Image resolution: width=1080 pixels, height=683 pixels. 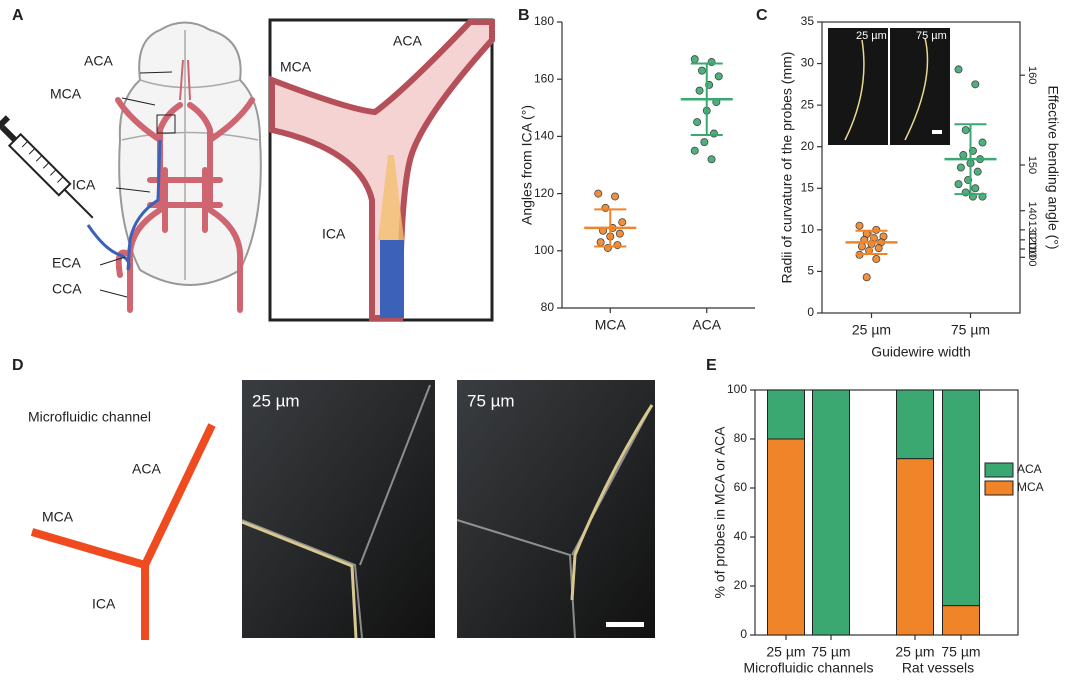 I want to click on y-tick-label: 10, so click(x=808, y=229).